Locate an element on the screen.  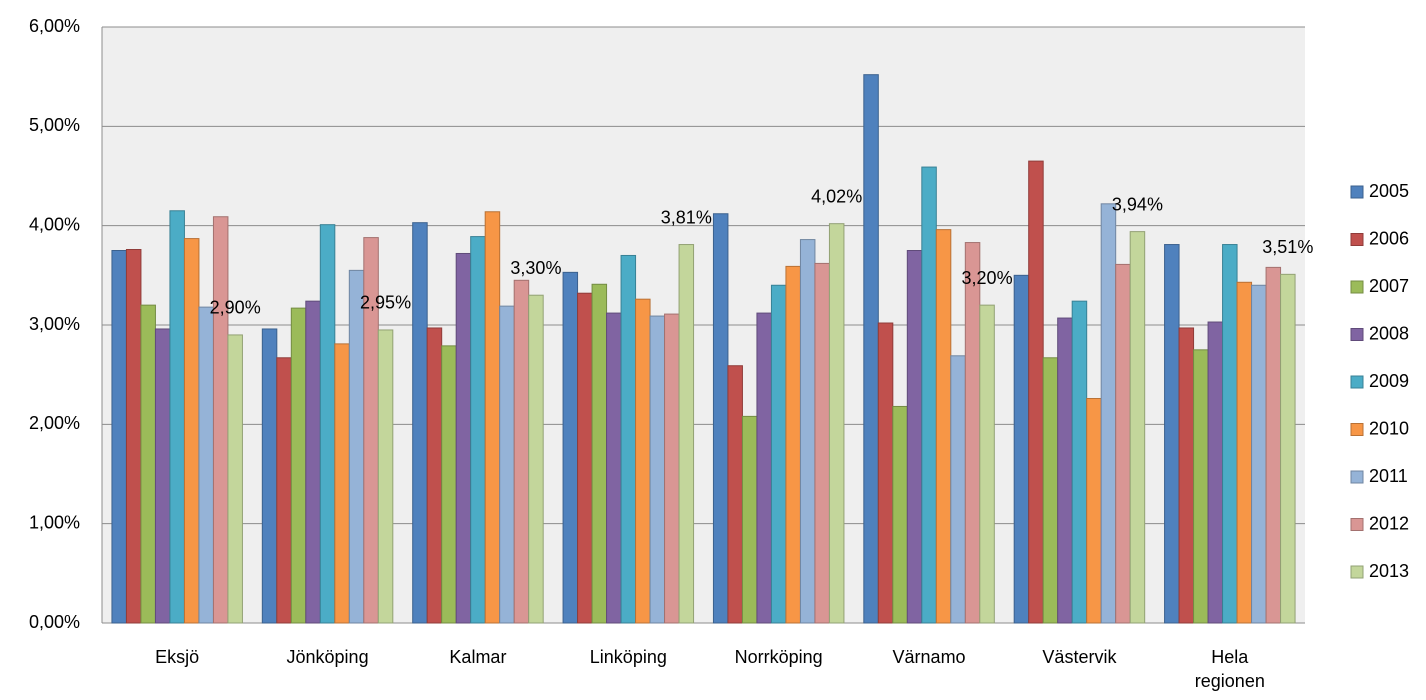
x-tick-label: Hela regionen is located at coordinates (1229, 669).